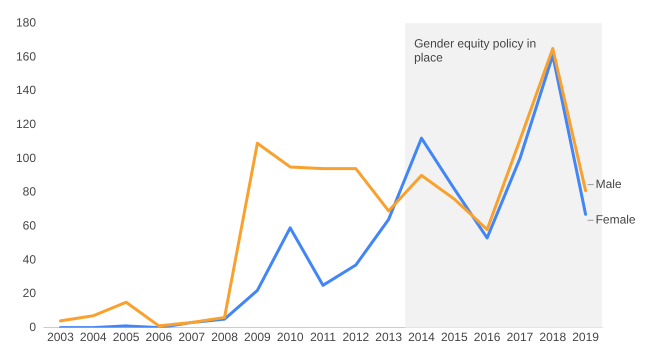  I want to click on x-tick-label: 2006, so click(159, 337).